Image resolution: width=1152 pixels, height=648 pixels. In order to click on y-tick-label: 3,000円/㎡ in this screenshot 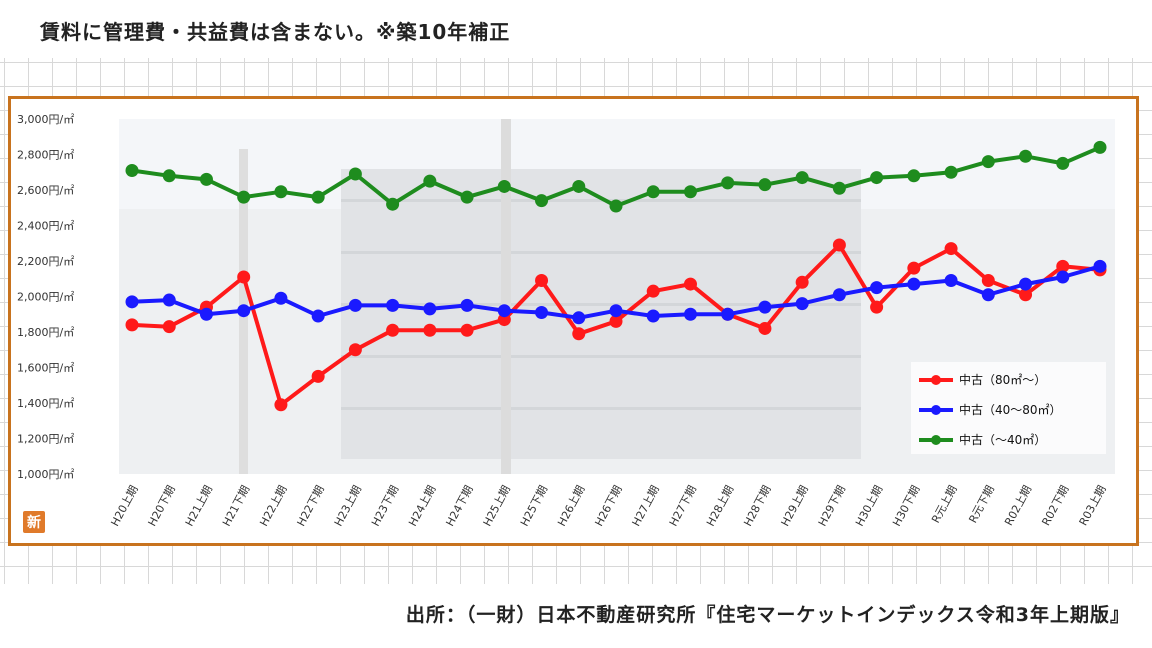, I will do `click(45, 119)`.